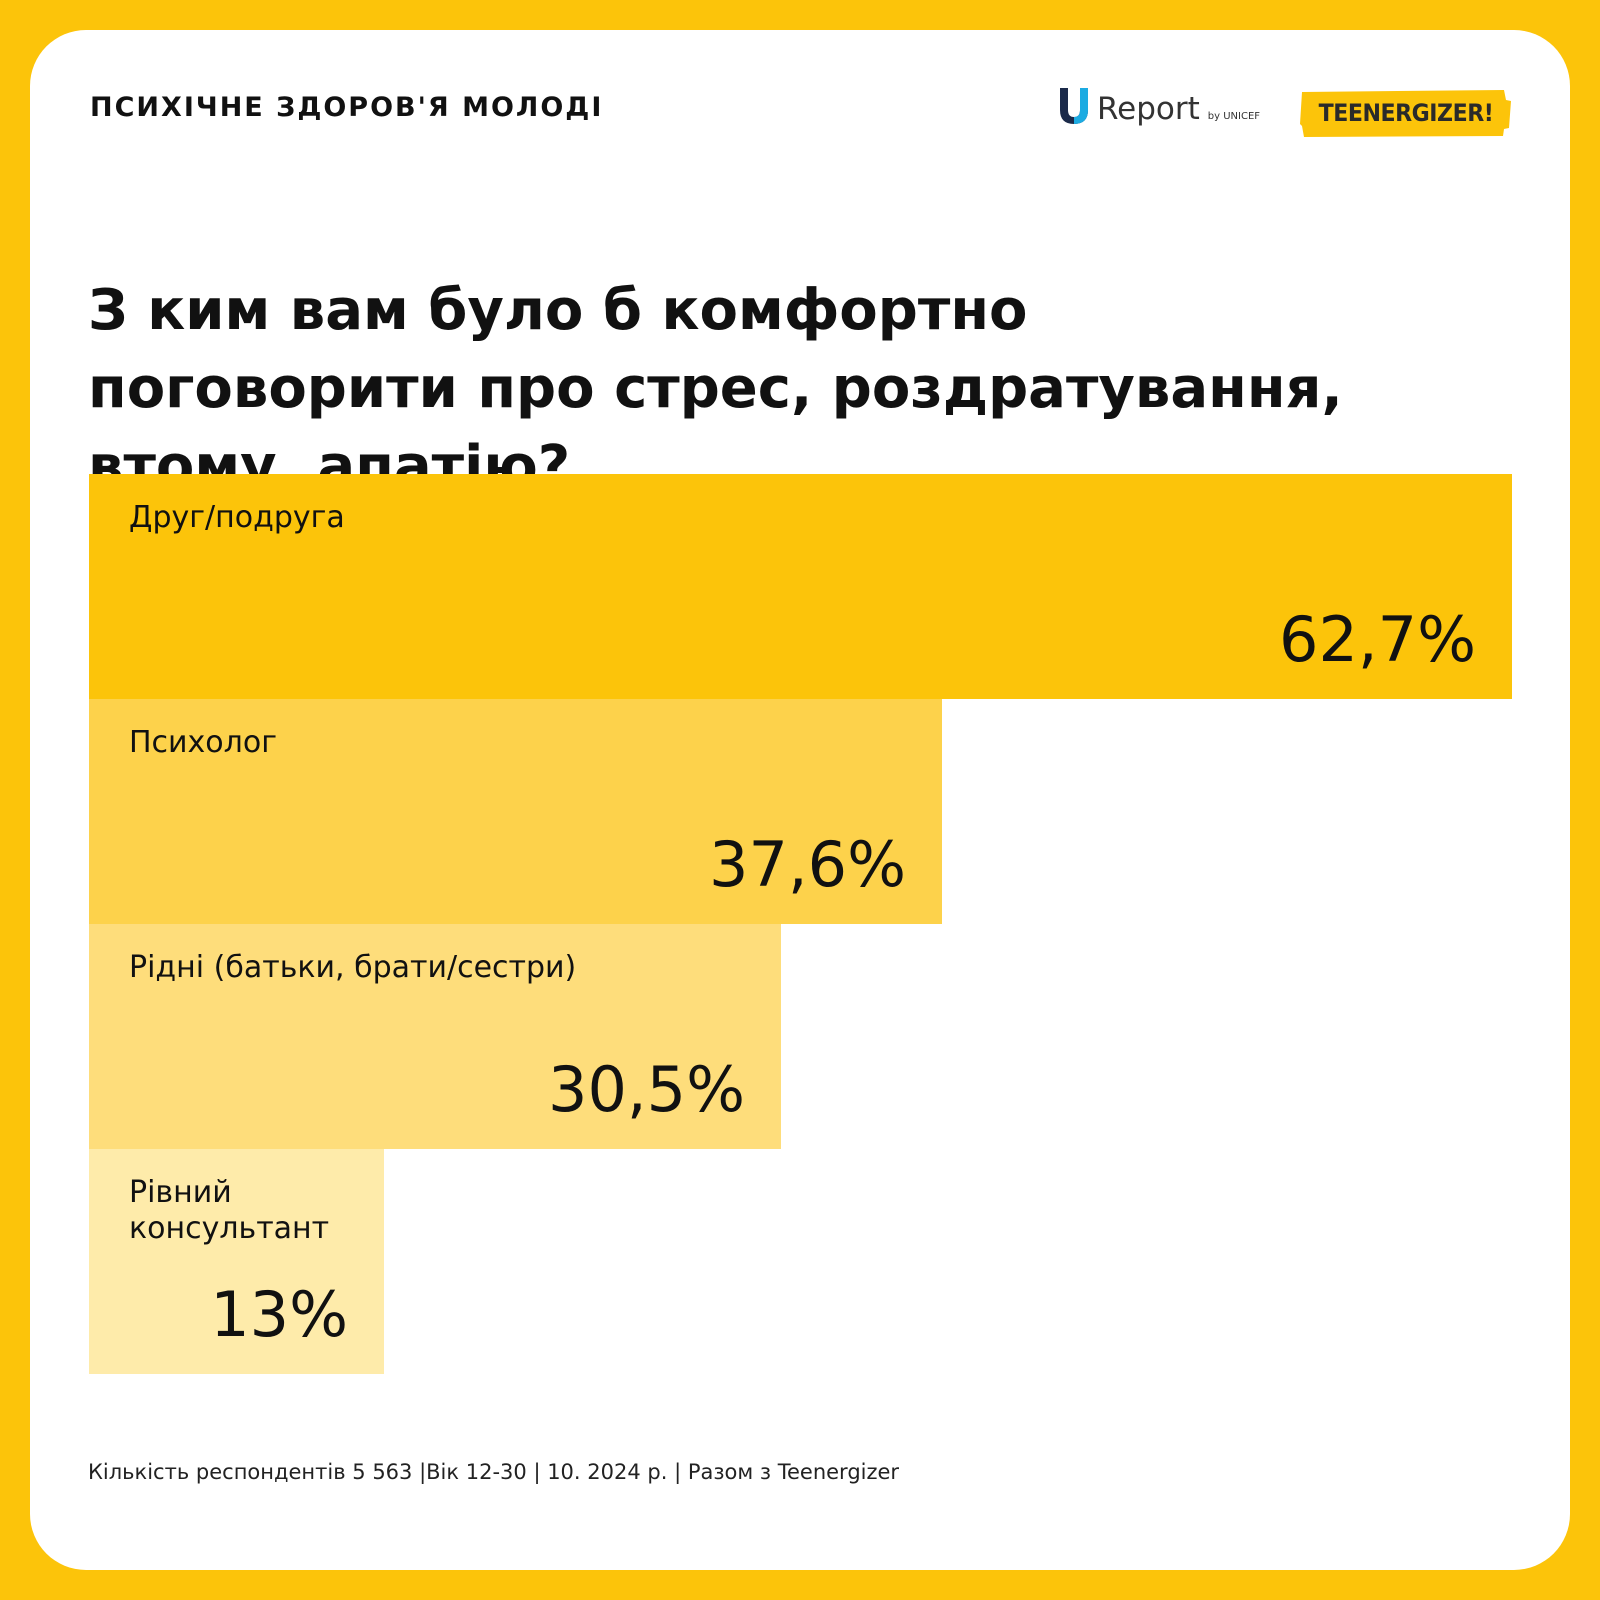 Image resolution: width=1600 pixels, height=1600 pixels. I want to click on ureport-logo: Report by UNICEF, so click(1158, 106).